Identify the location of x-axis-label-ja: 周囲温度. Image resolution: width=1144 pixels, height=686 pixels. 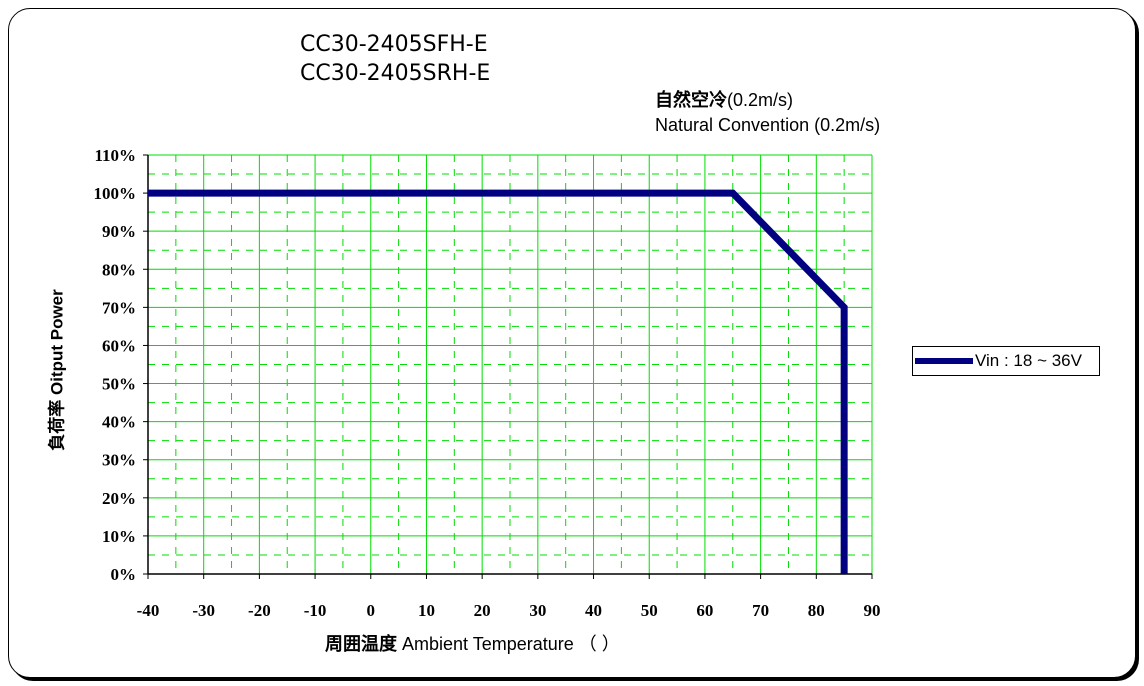
(361, 644).